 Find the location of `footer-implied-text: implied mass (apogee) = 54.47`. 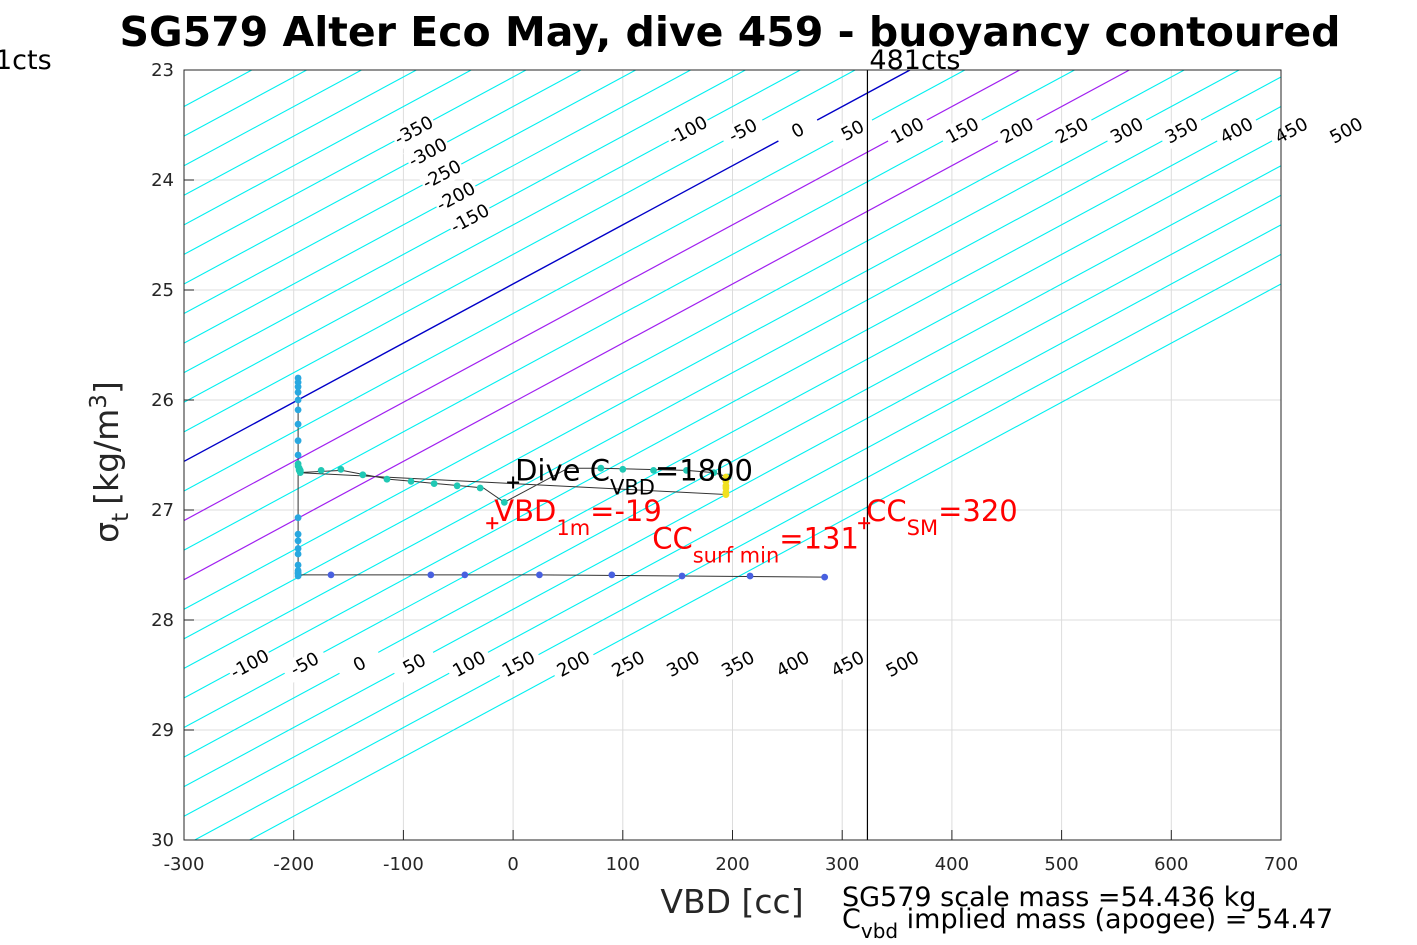

footer-implied-text: implied mass (apogee) = 54.47 is located at coordinates (1115, 919).